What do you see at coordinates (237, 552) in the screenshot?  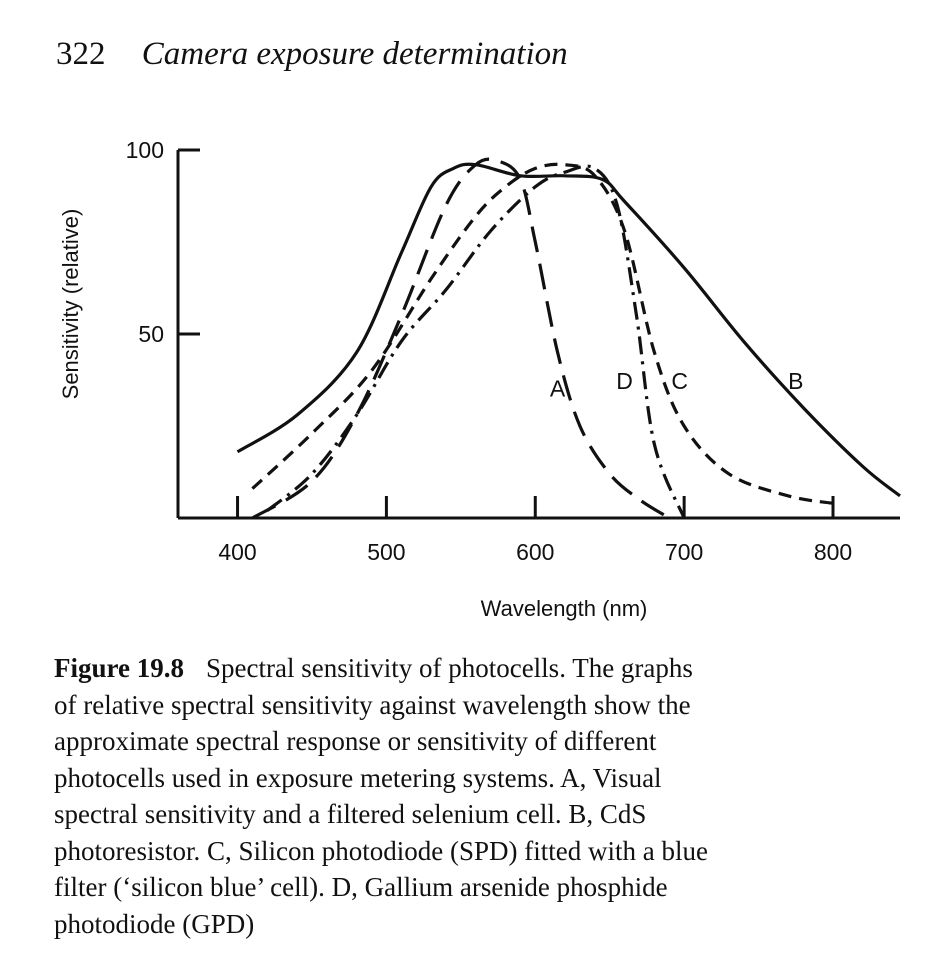 I see `x-tick-label: 400` at bounding box center [237, 552].